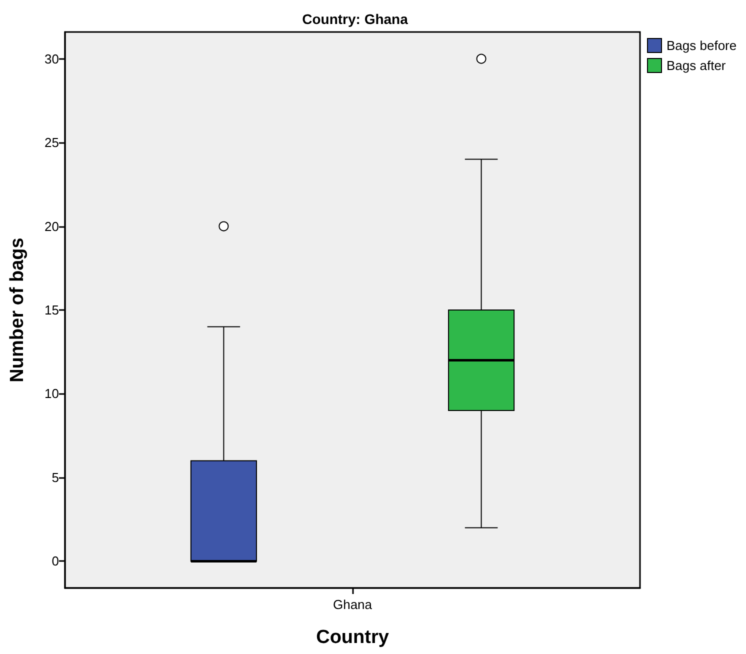 The height and width of the screenshot is (654, 746). What do you see at coordinates (55, 477) in the screenshot?
I see `y-tick-label: 5` at bounding box center [55, 477].